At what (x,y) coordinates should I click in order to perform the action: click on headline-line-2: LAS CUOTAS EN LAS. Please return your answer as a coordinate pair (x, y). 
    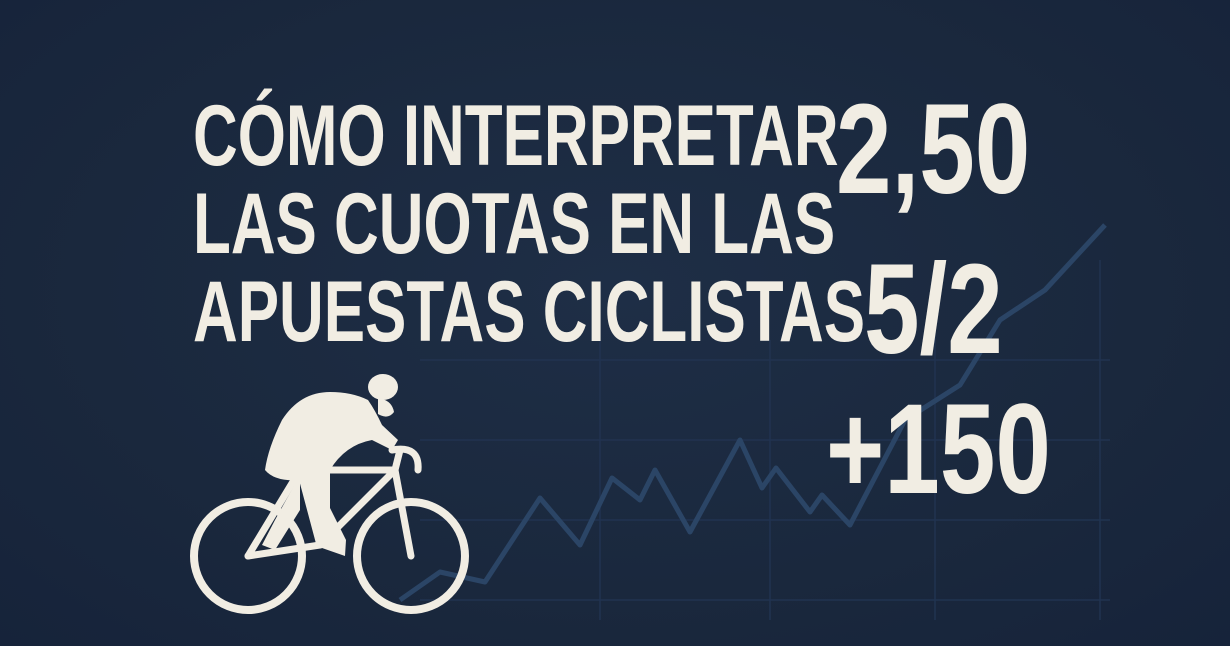
    Looking at the image, I should click on (514, 224).